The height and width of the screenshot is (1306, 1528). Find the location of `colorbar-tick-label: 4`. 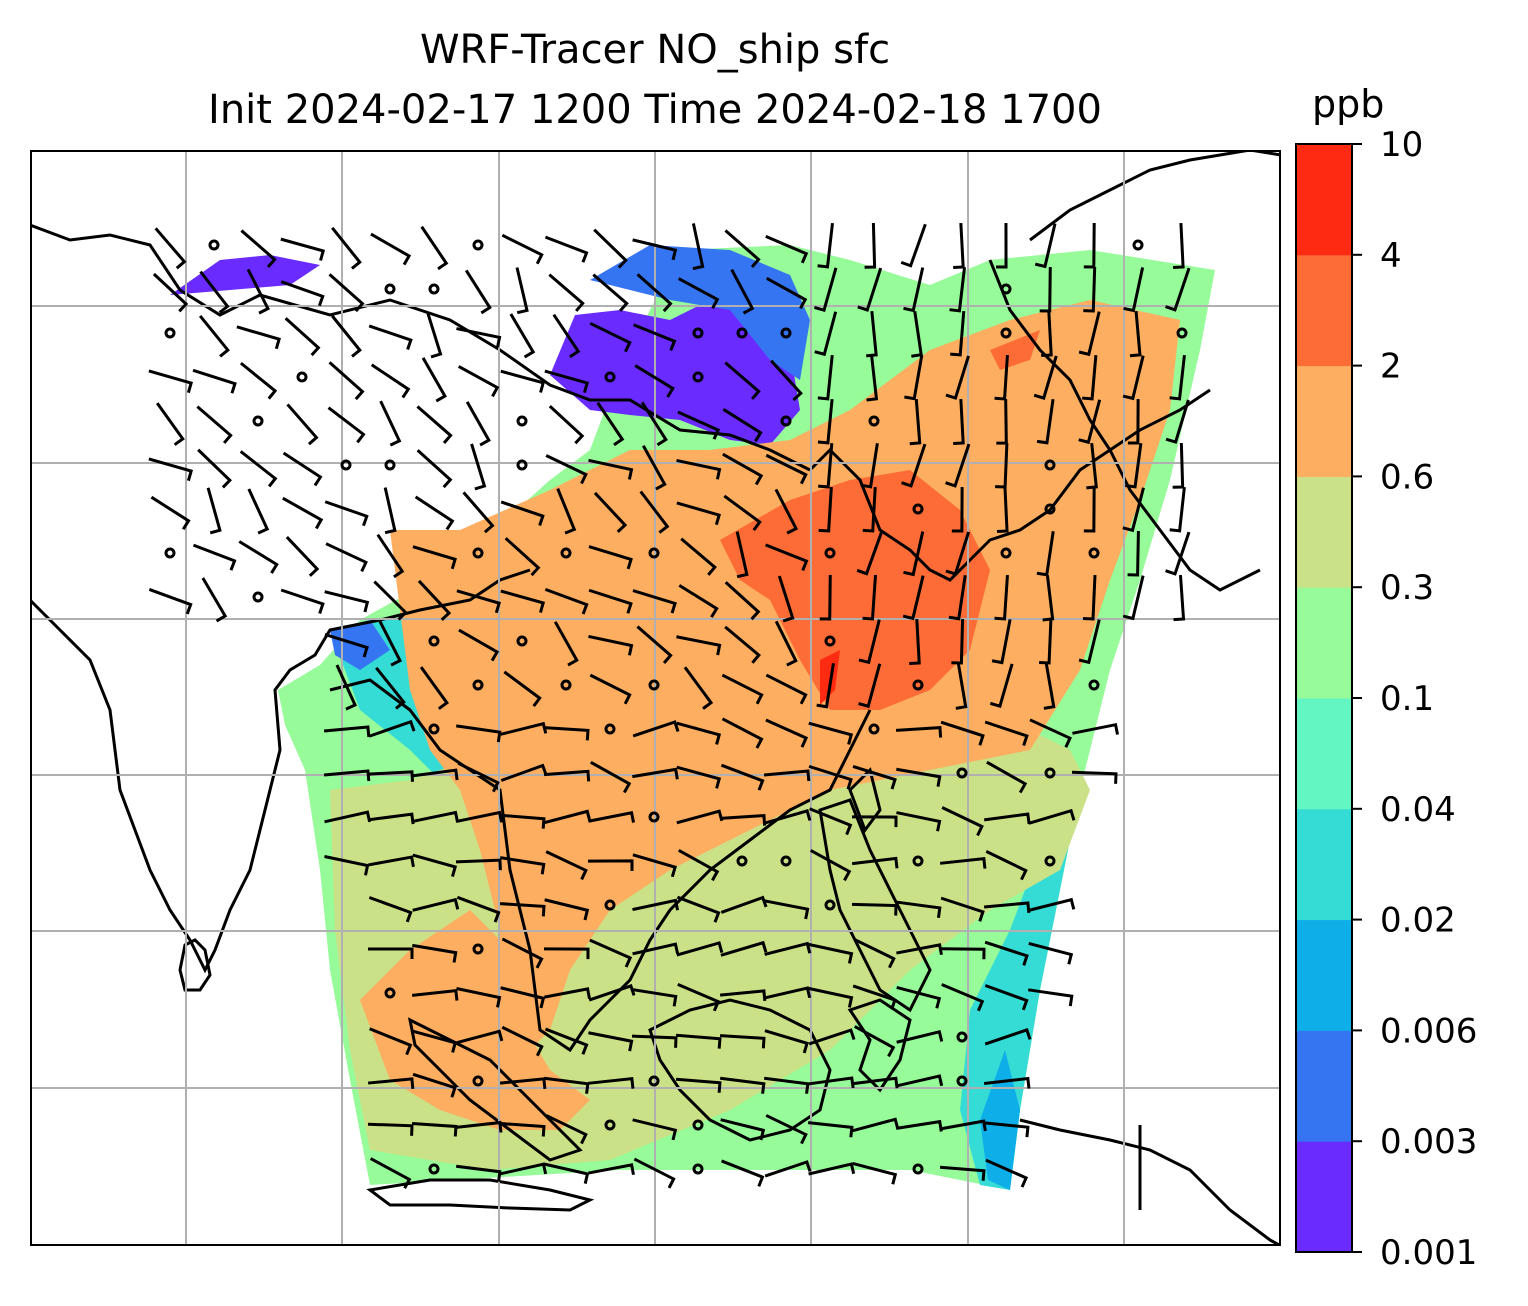

colorbar-tick-label: 4 is located at coordinates (1391, 256).